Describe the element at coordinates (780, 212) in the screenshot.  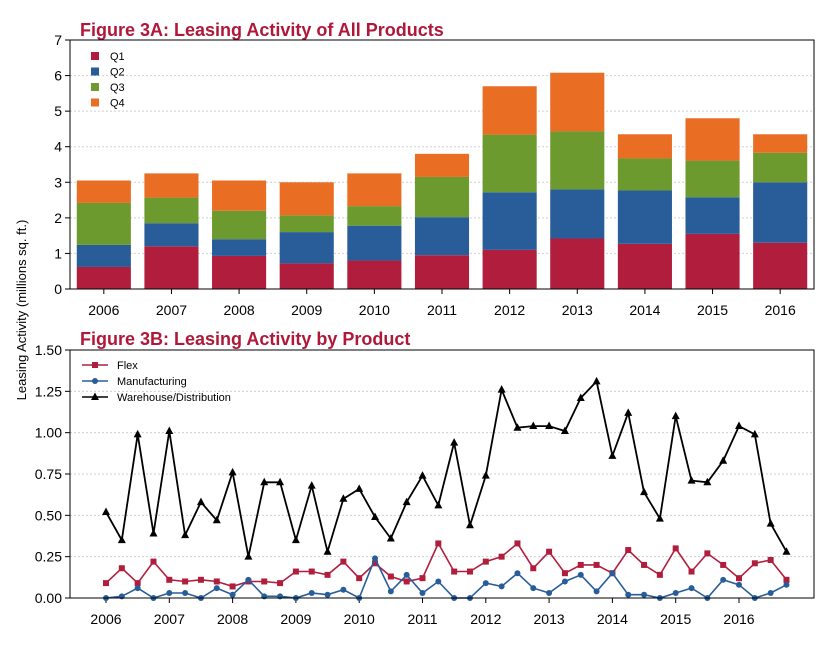
I see `bar-q2-2016` at that location.